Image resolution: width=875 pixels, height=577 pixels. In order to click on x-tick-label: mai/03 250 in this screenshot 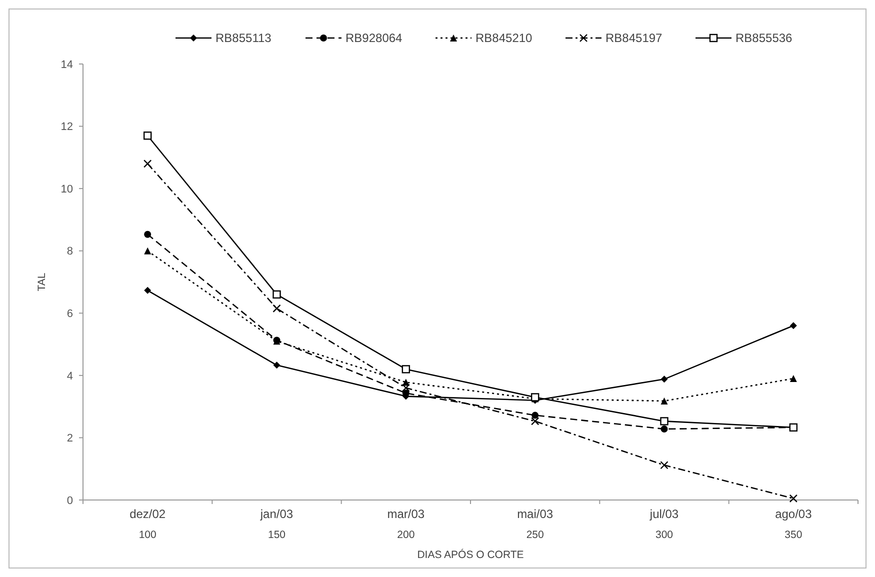, I will do `click(535, 524)`.